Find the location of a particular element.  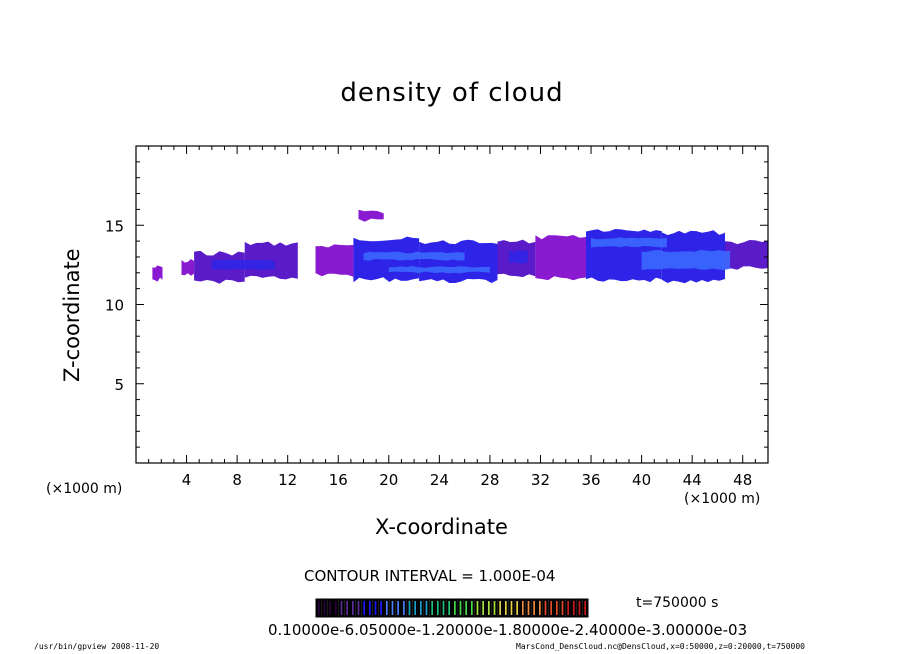

colorbar-frame is located at coordinates (452, 608).